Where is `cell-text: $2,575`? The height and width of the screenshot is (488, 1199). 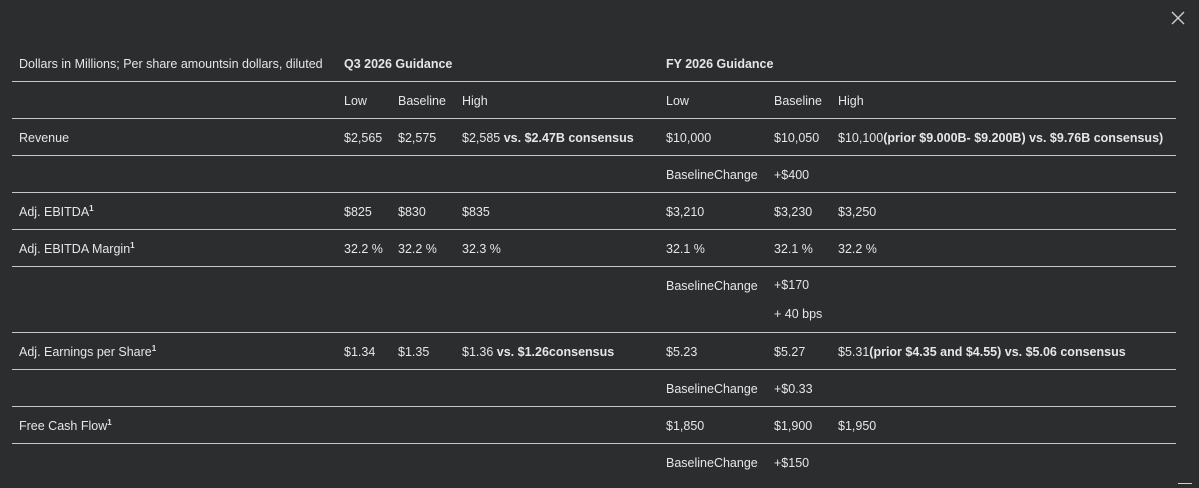
cell-text: $2,575 is located at coordinates (417, 138).